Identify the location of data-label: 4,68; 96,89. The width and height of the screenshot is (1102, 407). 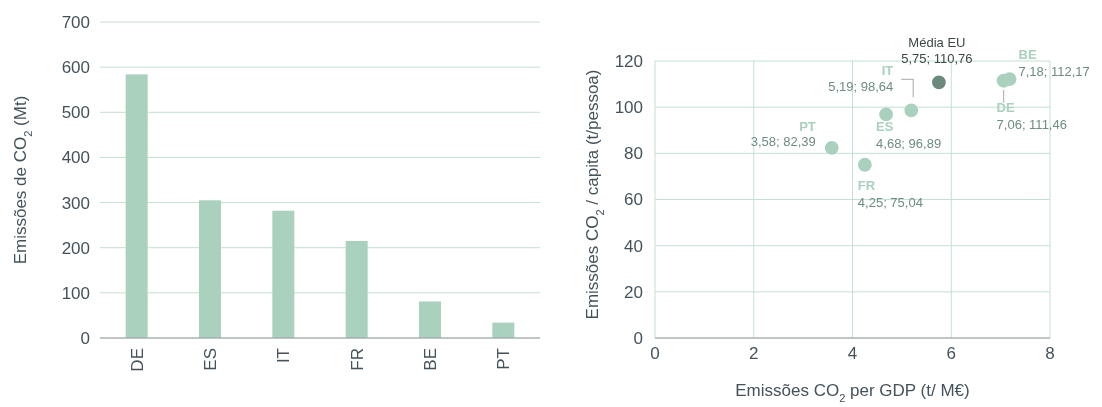
(909, 144).